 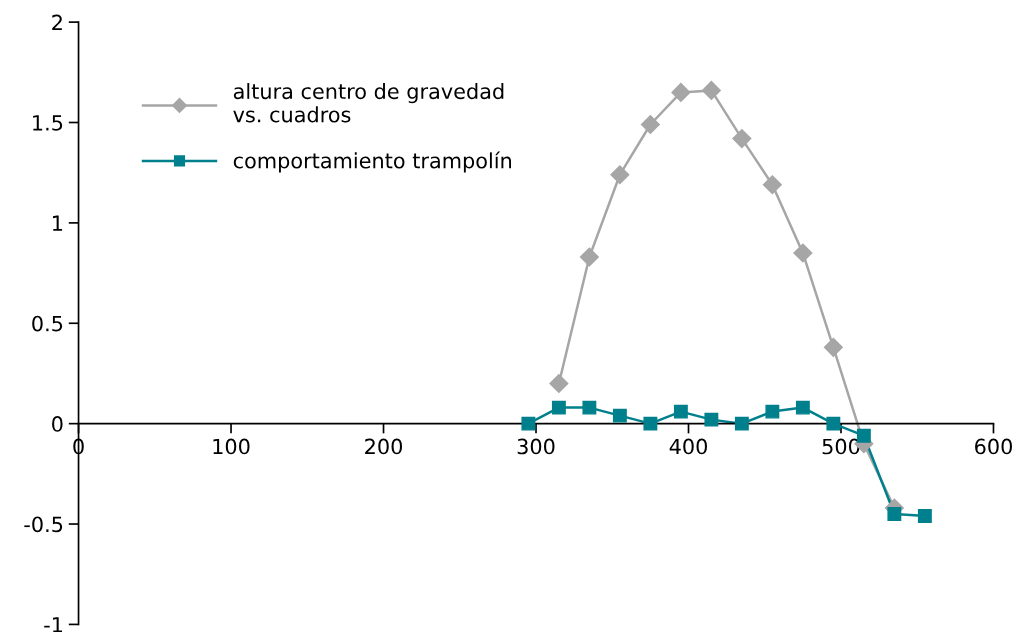 I want to click on y-tick-label: 1.5, so click(x=48, y=123).